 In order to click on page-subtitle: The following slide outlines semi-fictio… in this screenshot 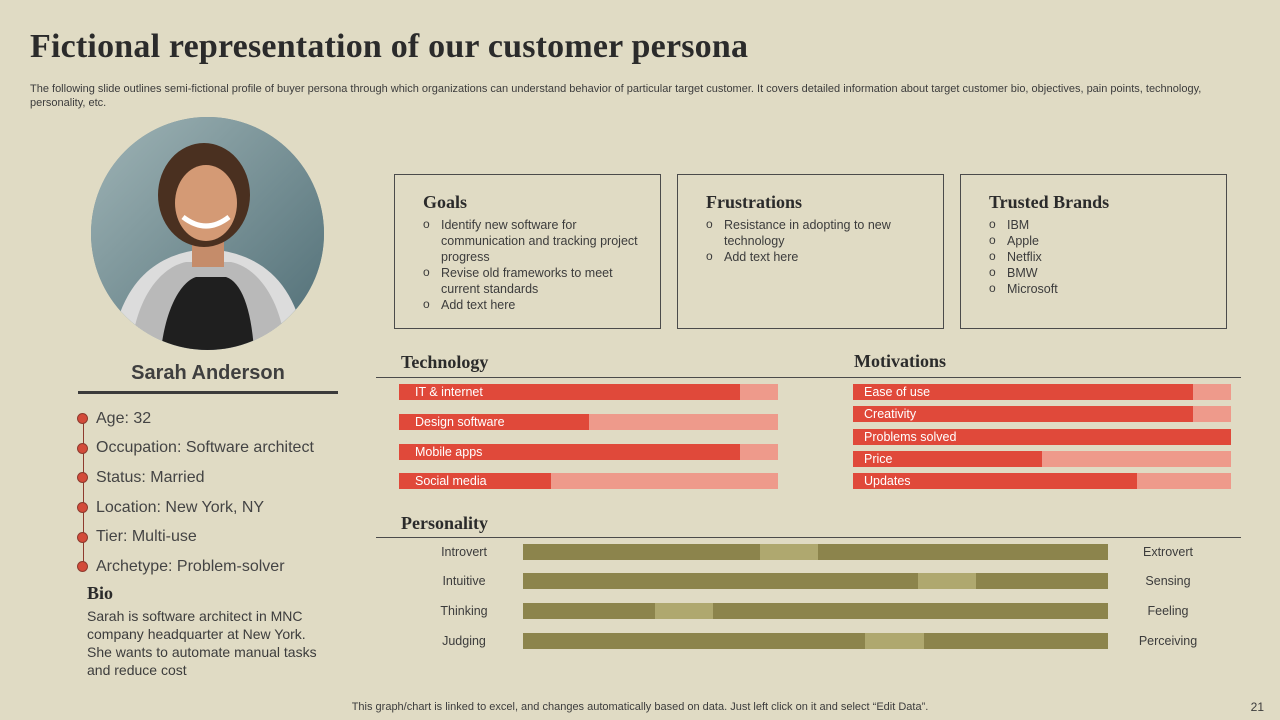, I will do `click(616, 96)`.